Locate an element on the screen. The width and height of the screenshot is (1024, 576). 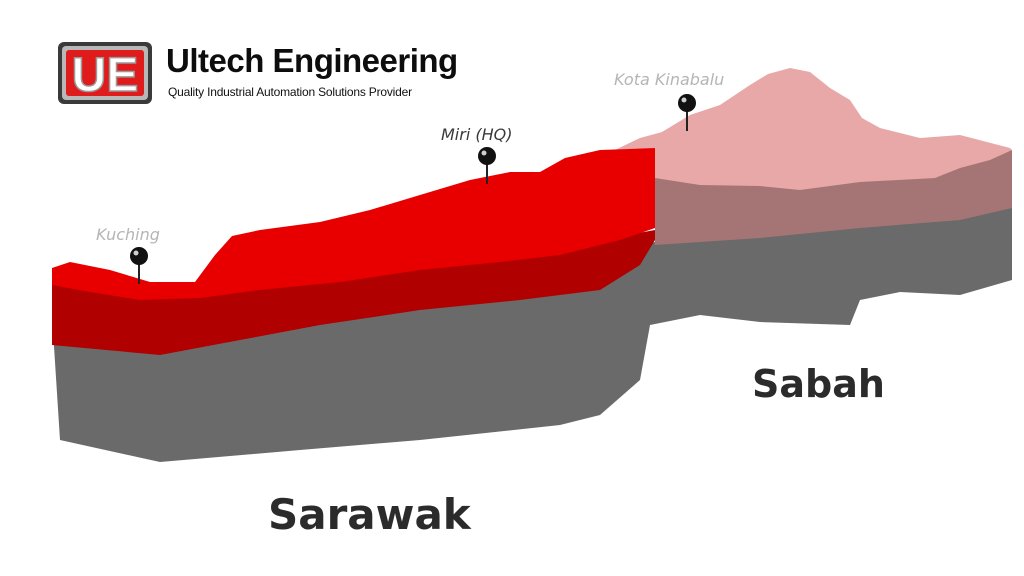
city-label-miri: Miri (HQ) is located at coordinates (477, 134).